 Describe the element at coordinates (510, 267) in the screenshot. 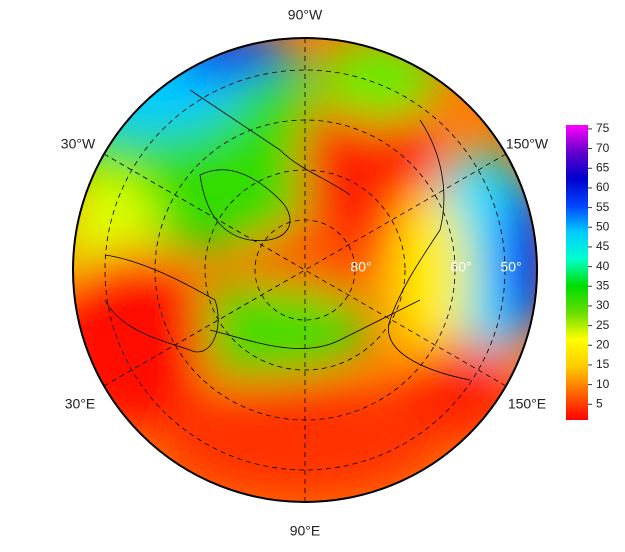

I see `latitude-label: 50°` at that location.